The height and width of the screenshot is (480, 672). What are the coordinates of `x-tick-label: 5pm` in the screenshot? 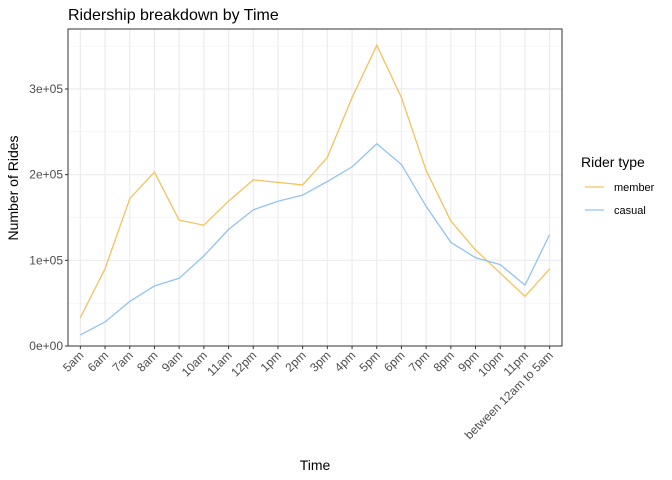 It's located at (369, 361).